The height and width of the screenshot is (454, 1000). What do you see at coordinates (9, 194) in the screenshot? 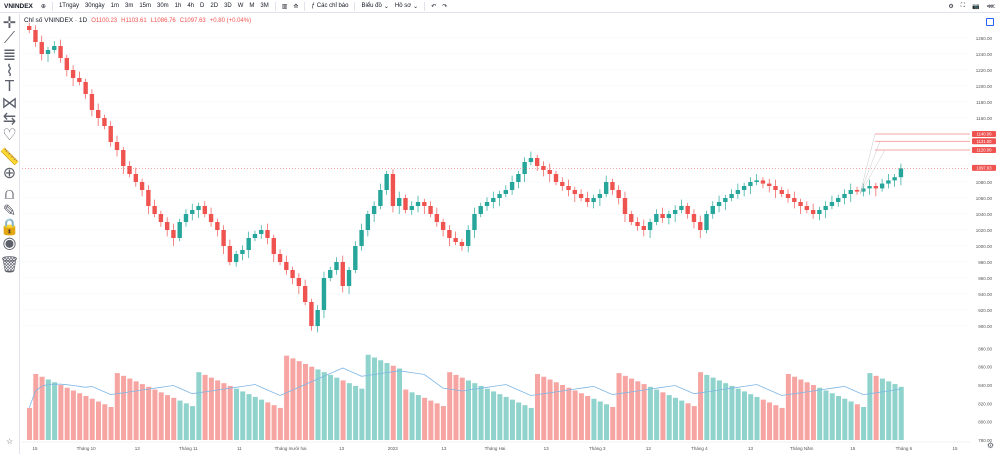
I see `magnet-icon: ⩍` at bounding box center [9, 194].